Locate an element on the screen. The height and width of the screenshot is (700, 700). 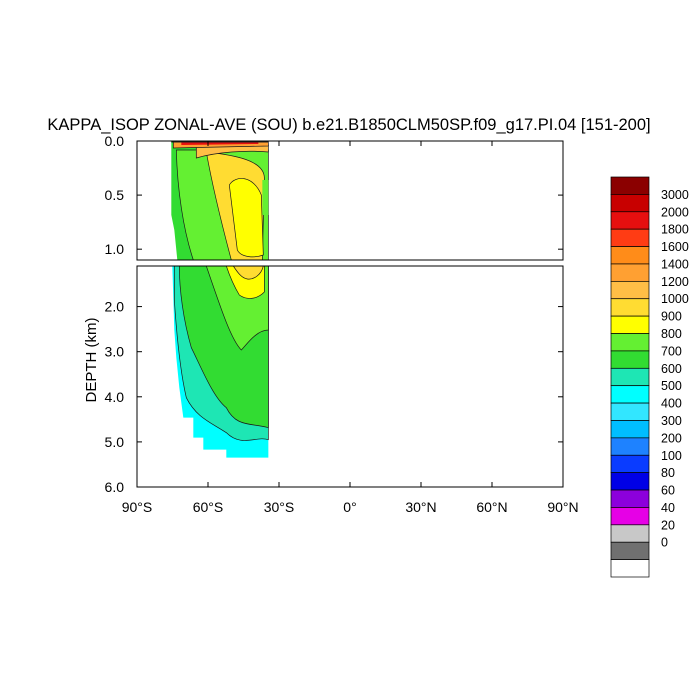
colorbar-label: 700 is located at coordinates (671, 351).